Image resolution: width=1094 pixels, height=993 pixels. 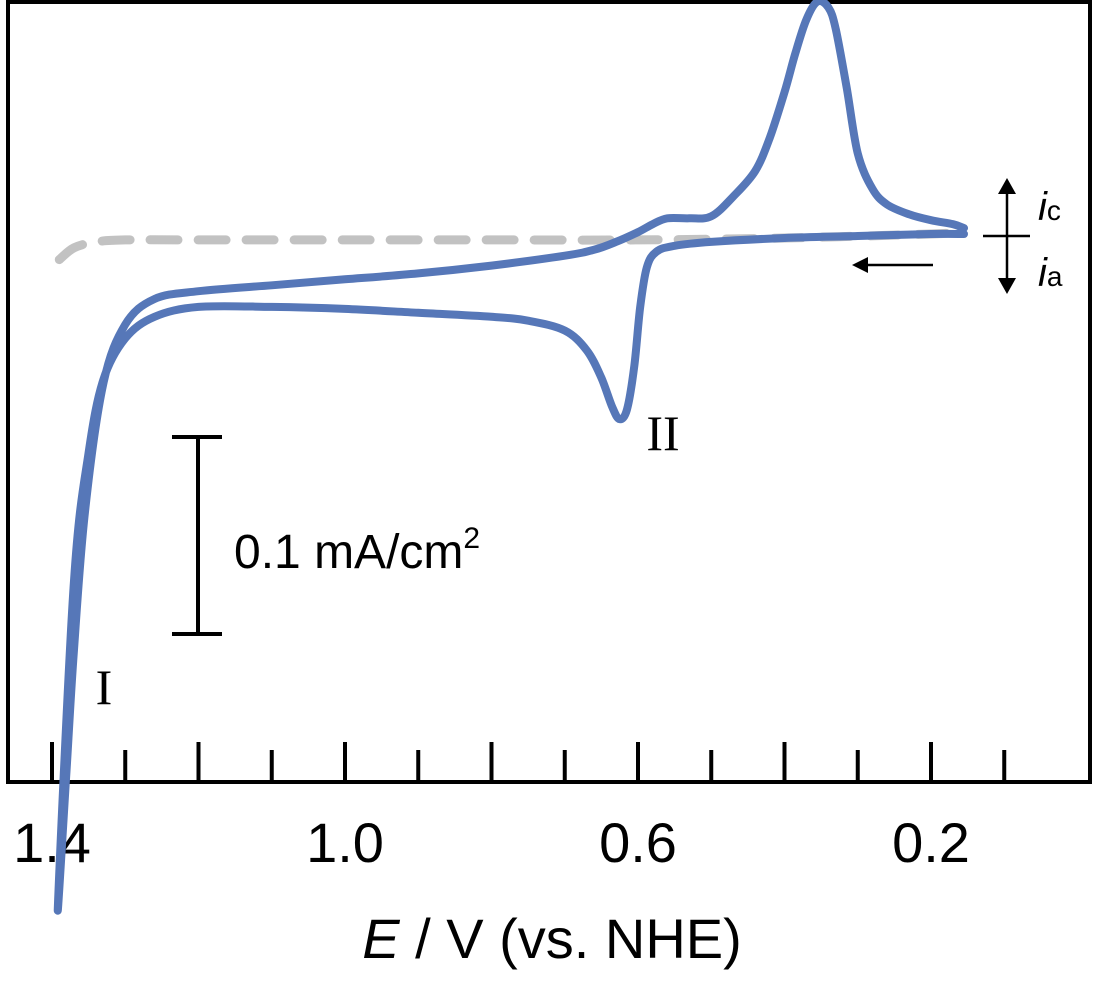 I want to click on cathodic-current-label: ic, so click(x=1049, y=207).